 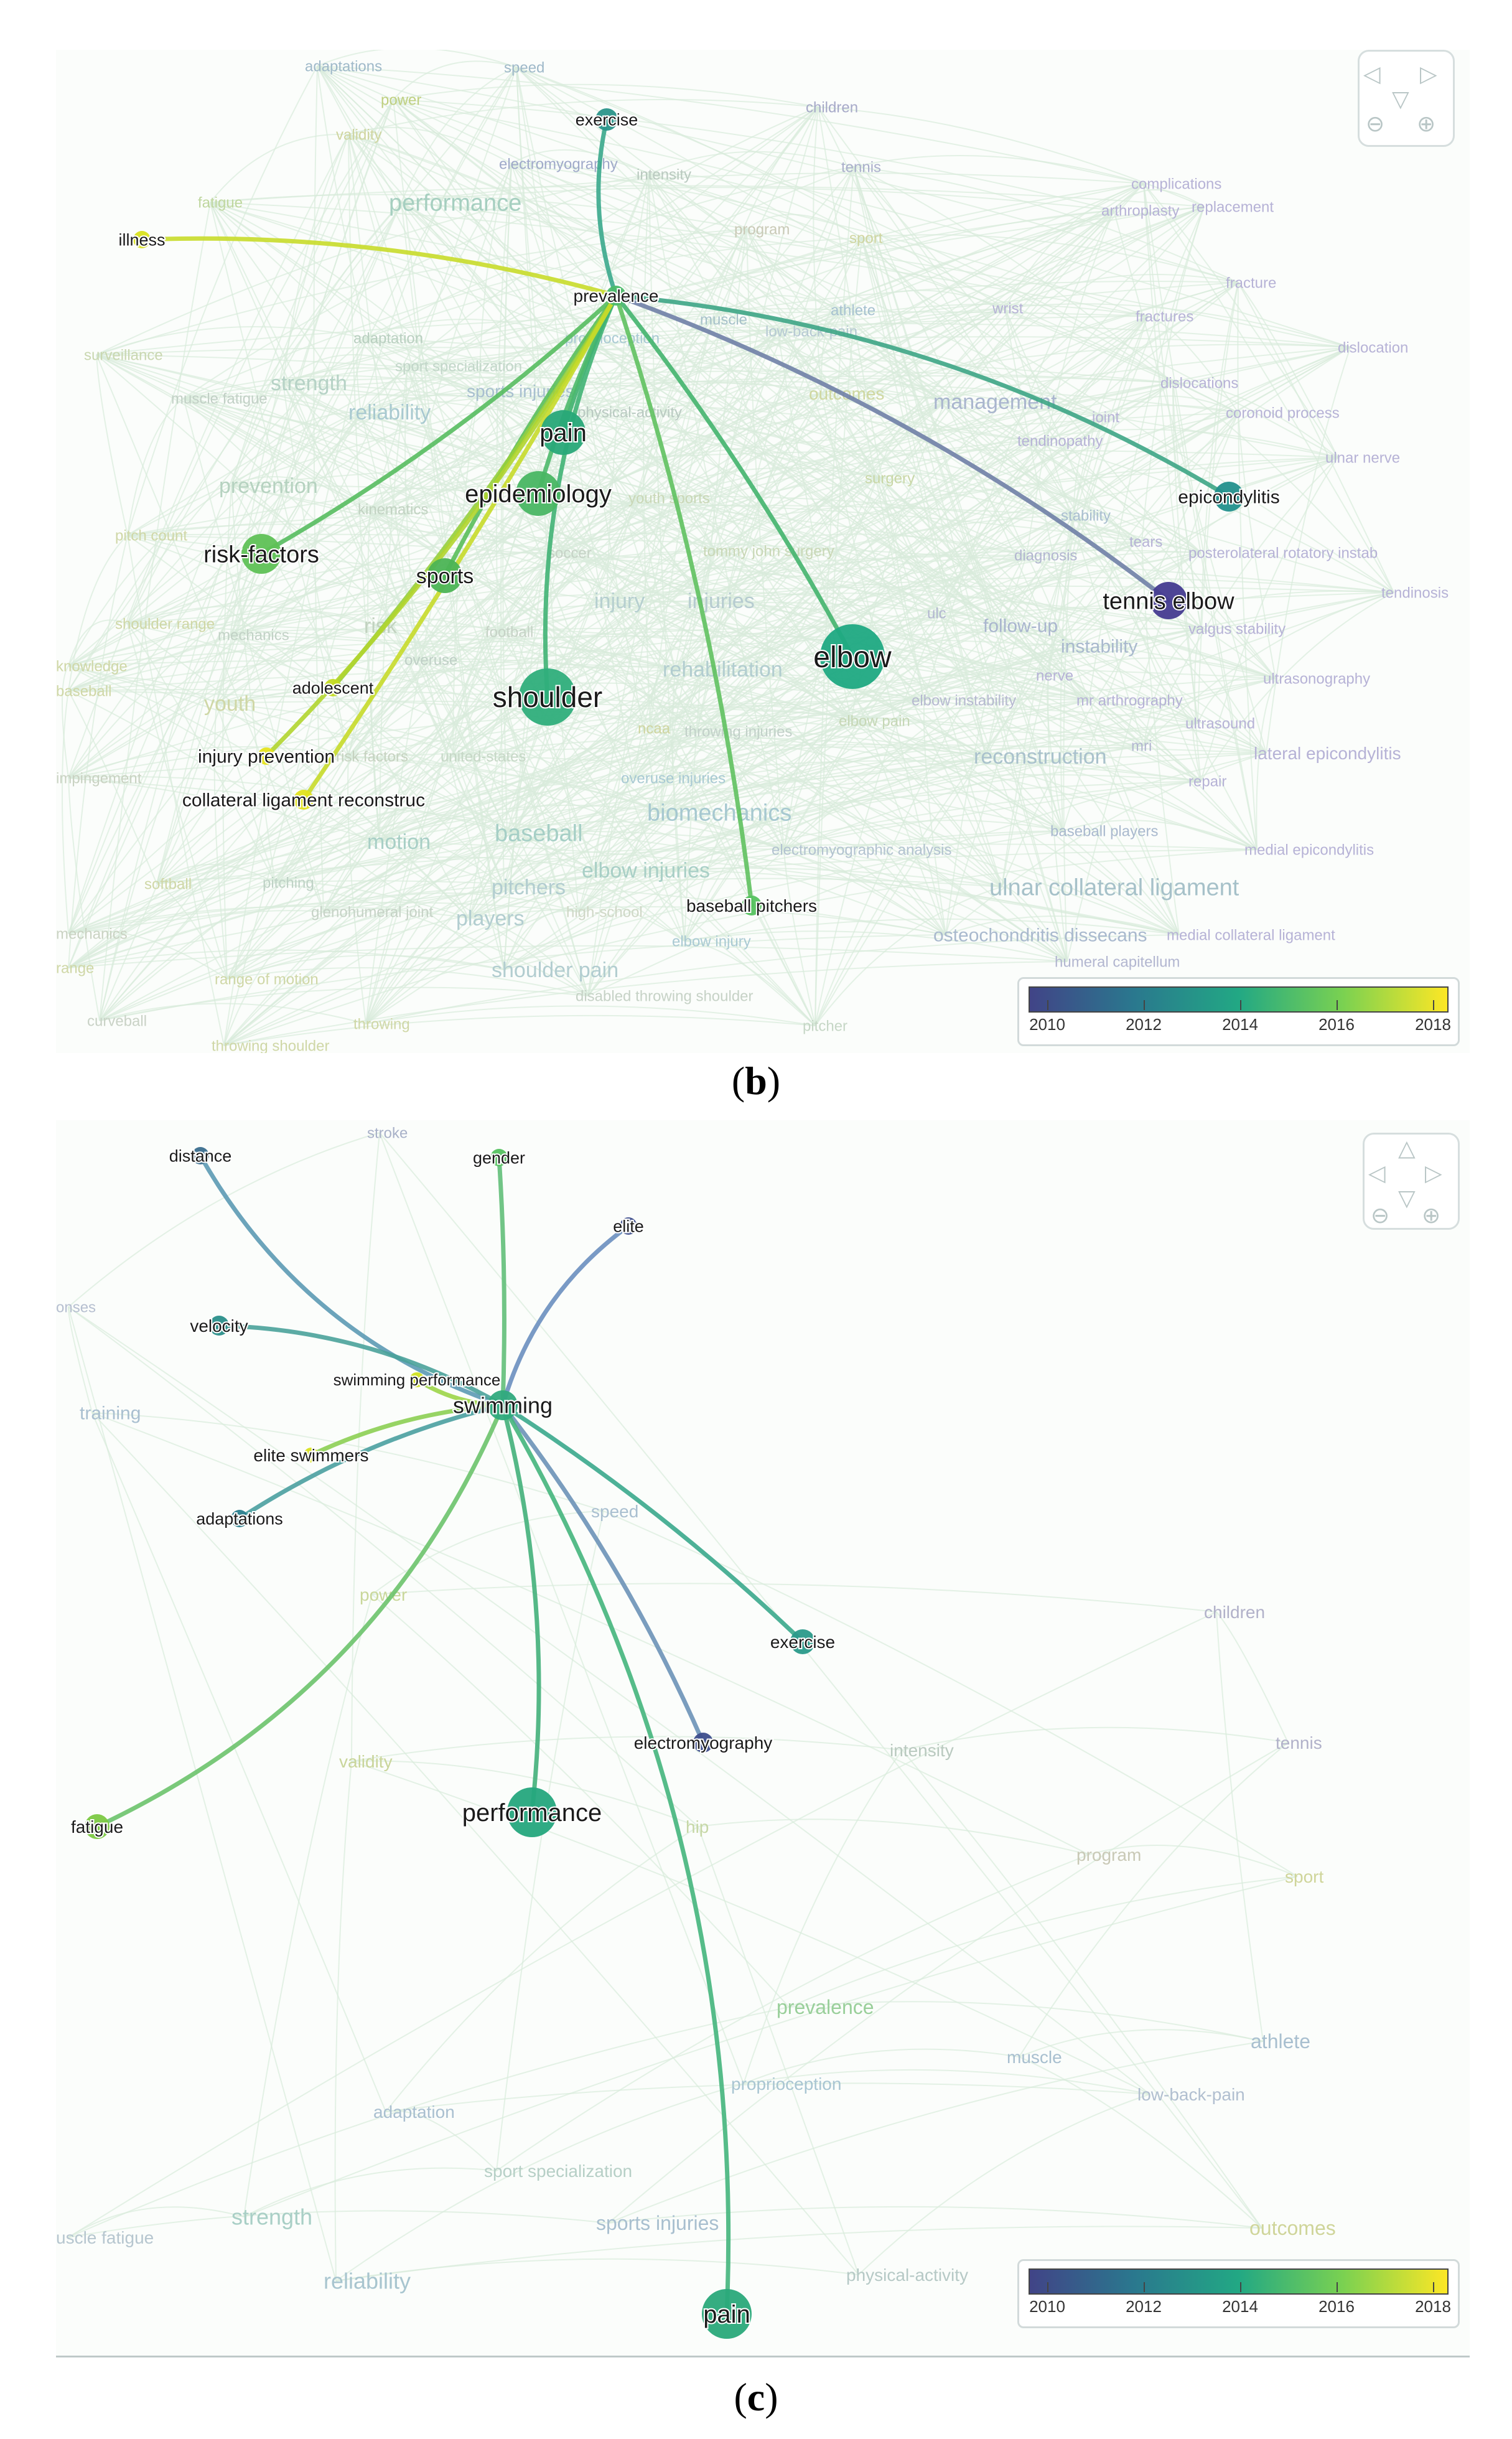 I want to click on faded-keyword-soccer: soccer, so click(x=570, y=553).